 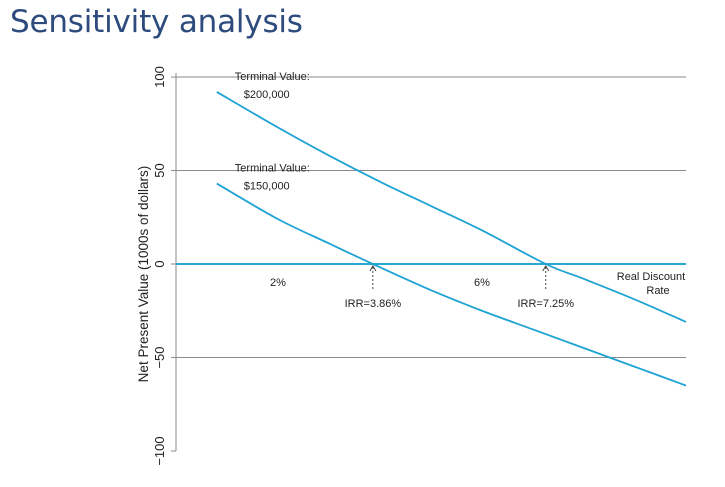 I want to click on y-tick-label: 50, so click(x=159, y=170).